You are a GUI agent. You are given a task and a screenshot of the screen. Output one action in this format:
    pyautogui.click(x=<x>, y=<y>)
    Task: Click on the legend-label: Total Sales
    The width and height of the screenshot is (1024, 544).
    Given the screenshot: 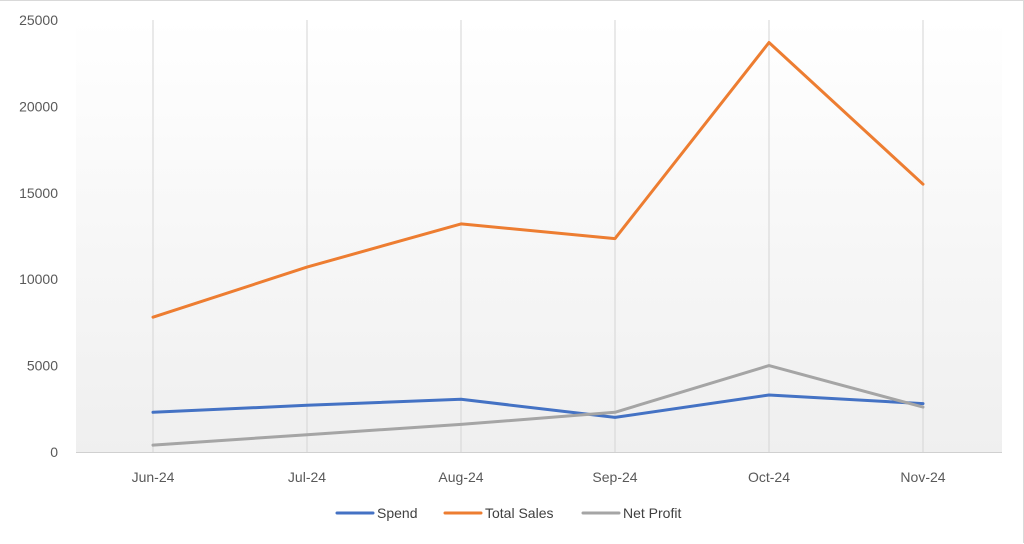 What is the action you would take?
    pyautogui.click(x=519, y=513)
    